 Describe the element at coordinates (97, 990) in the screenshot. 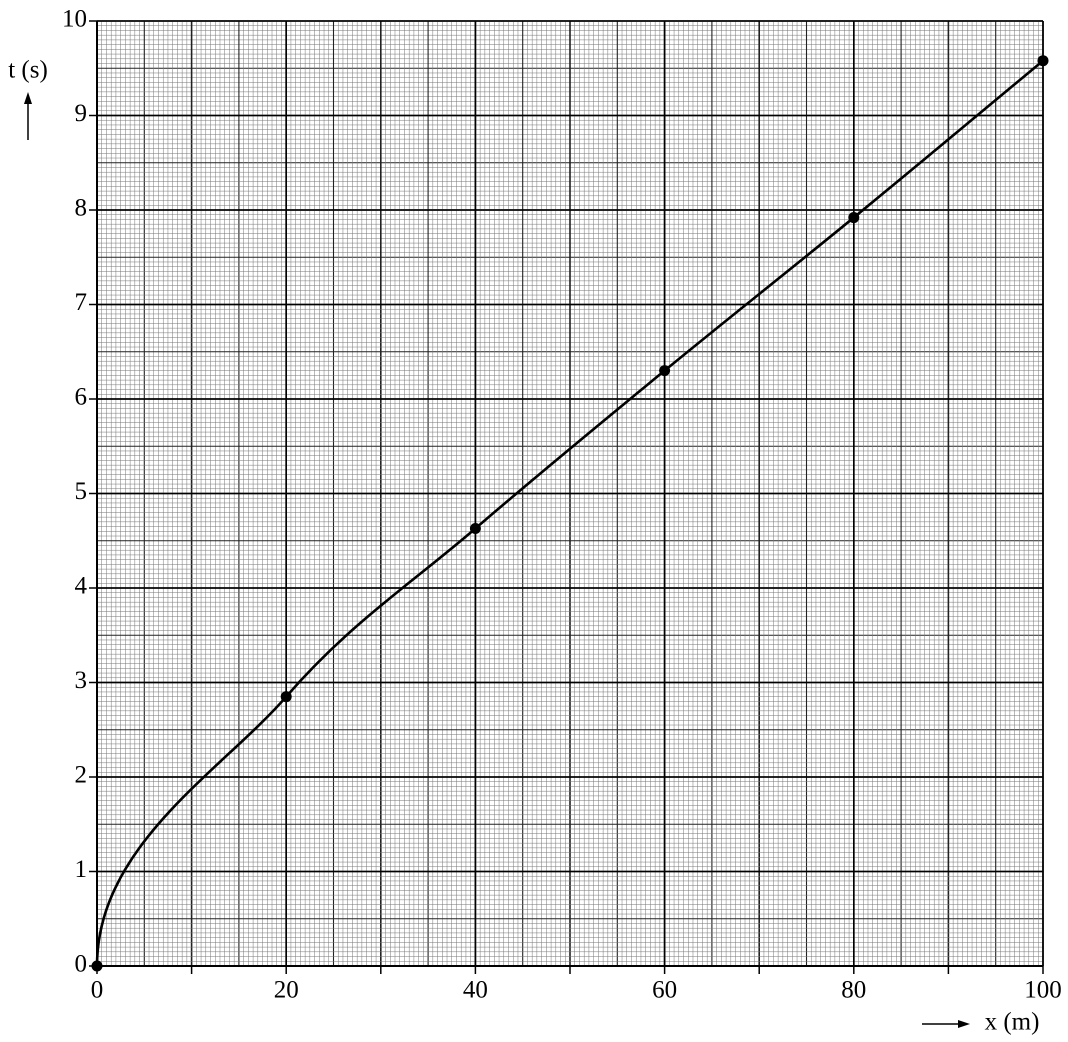

I see `x-tick-label: 0` at that location.